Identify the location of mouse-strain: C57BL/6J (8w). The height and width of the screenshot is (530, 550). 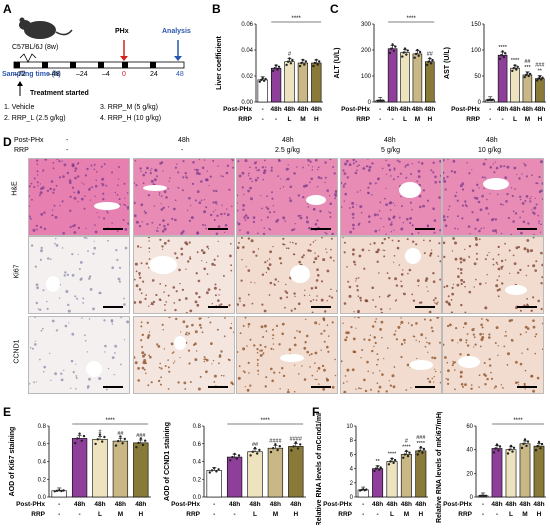
(35, 47).